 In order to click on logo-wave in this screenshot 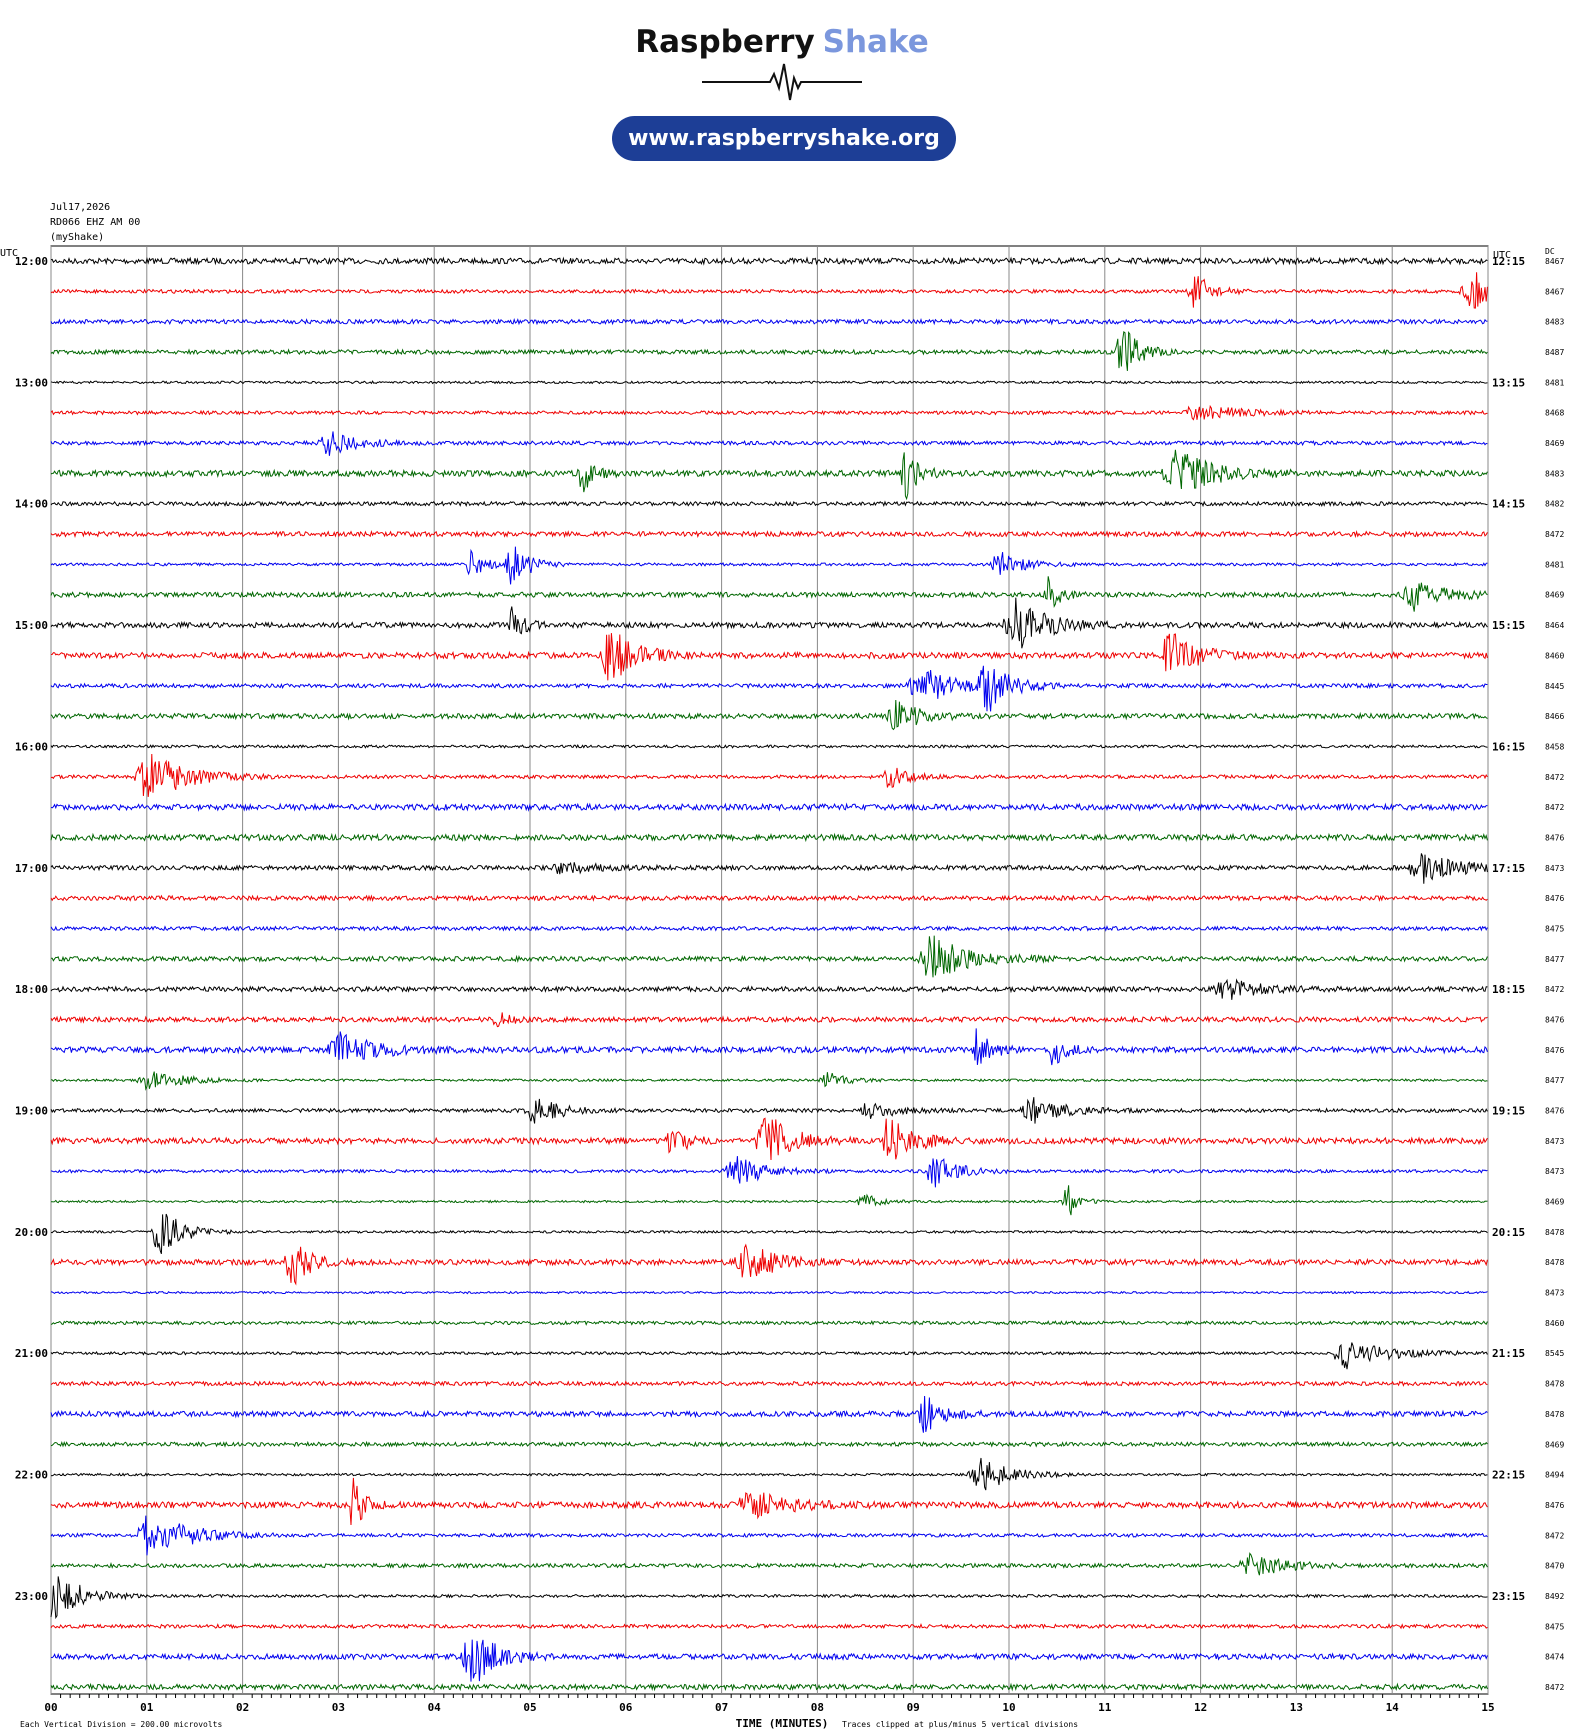, I will do `click(782, 82)`.